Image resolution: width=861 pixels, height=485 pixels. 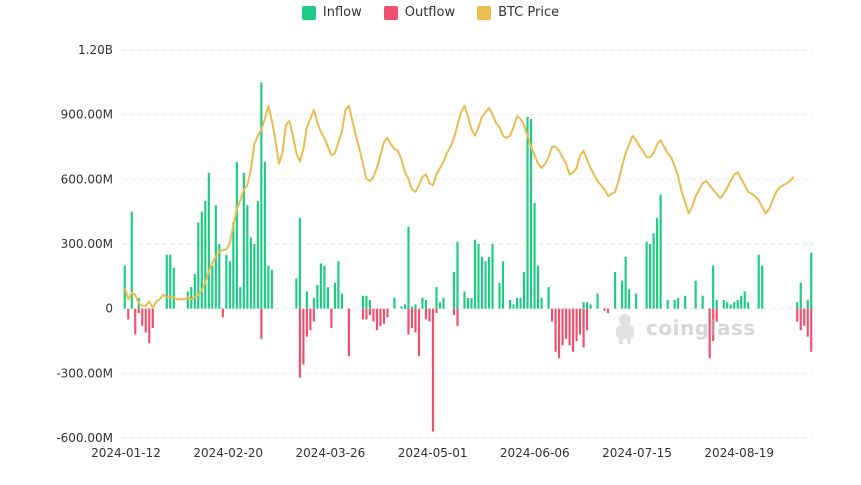 What do you see at coordinates (126, 453) in the screenshot?
I see `x-tick-label: 2024-01-12` at bounding box center [126, 453].